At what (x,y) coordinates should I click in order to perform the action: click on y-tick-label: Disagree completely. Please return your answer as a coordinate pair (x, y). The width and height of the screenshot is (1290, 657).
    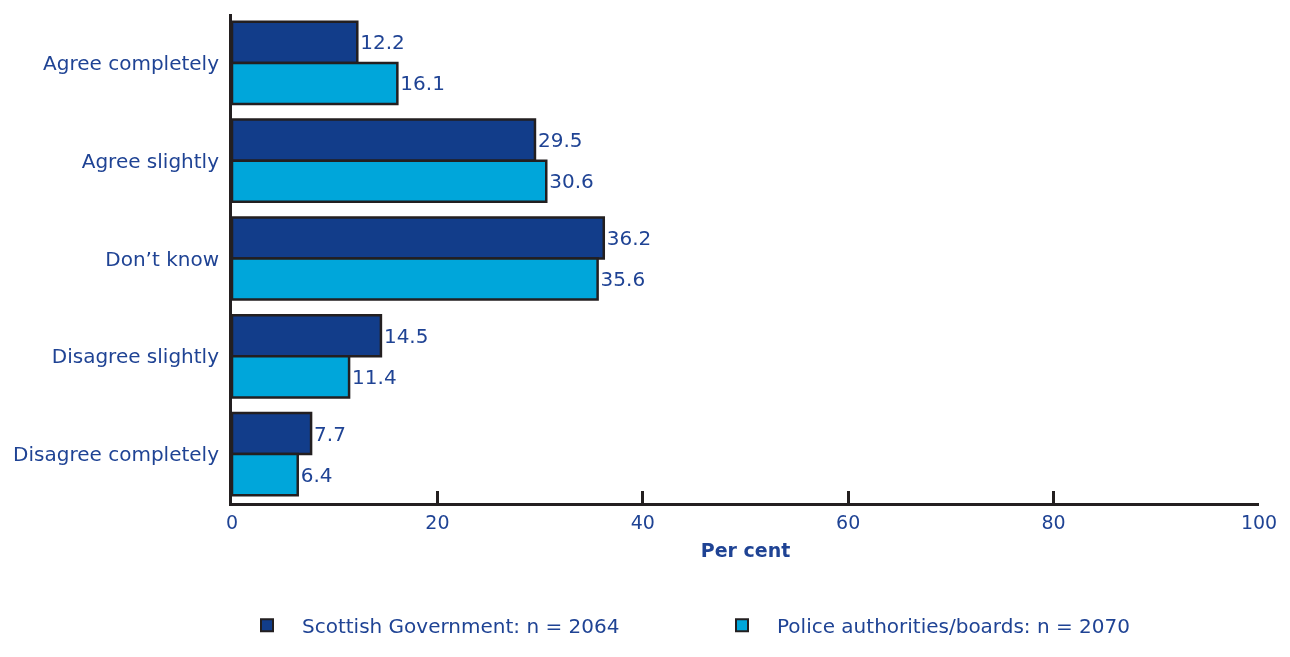
    Looking at the image, I should click on (116, 454).